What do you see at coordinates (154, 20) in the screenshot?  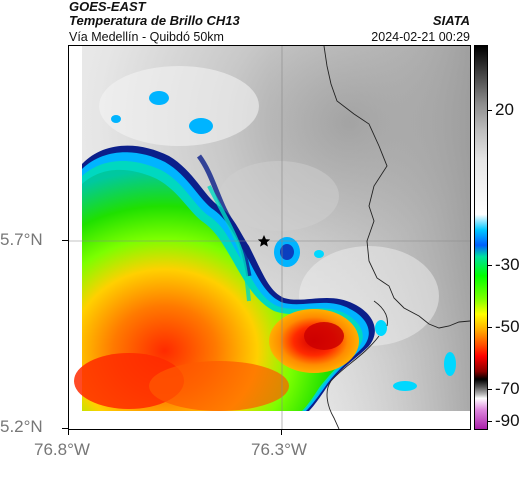 I see `map-subtitle: Temperatura de Brillo CH13` at bounding box center [154, 20].